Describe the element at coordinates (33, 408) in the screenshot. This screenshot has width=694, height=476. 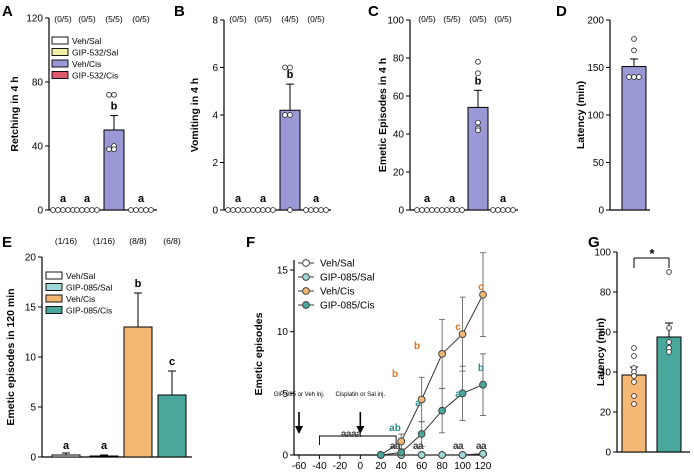
I see `y-tick-label: 5` at that location.